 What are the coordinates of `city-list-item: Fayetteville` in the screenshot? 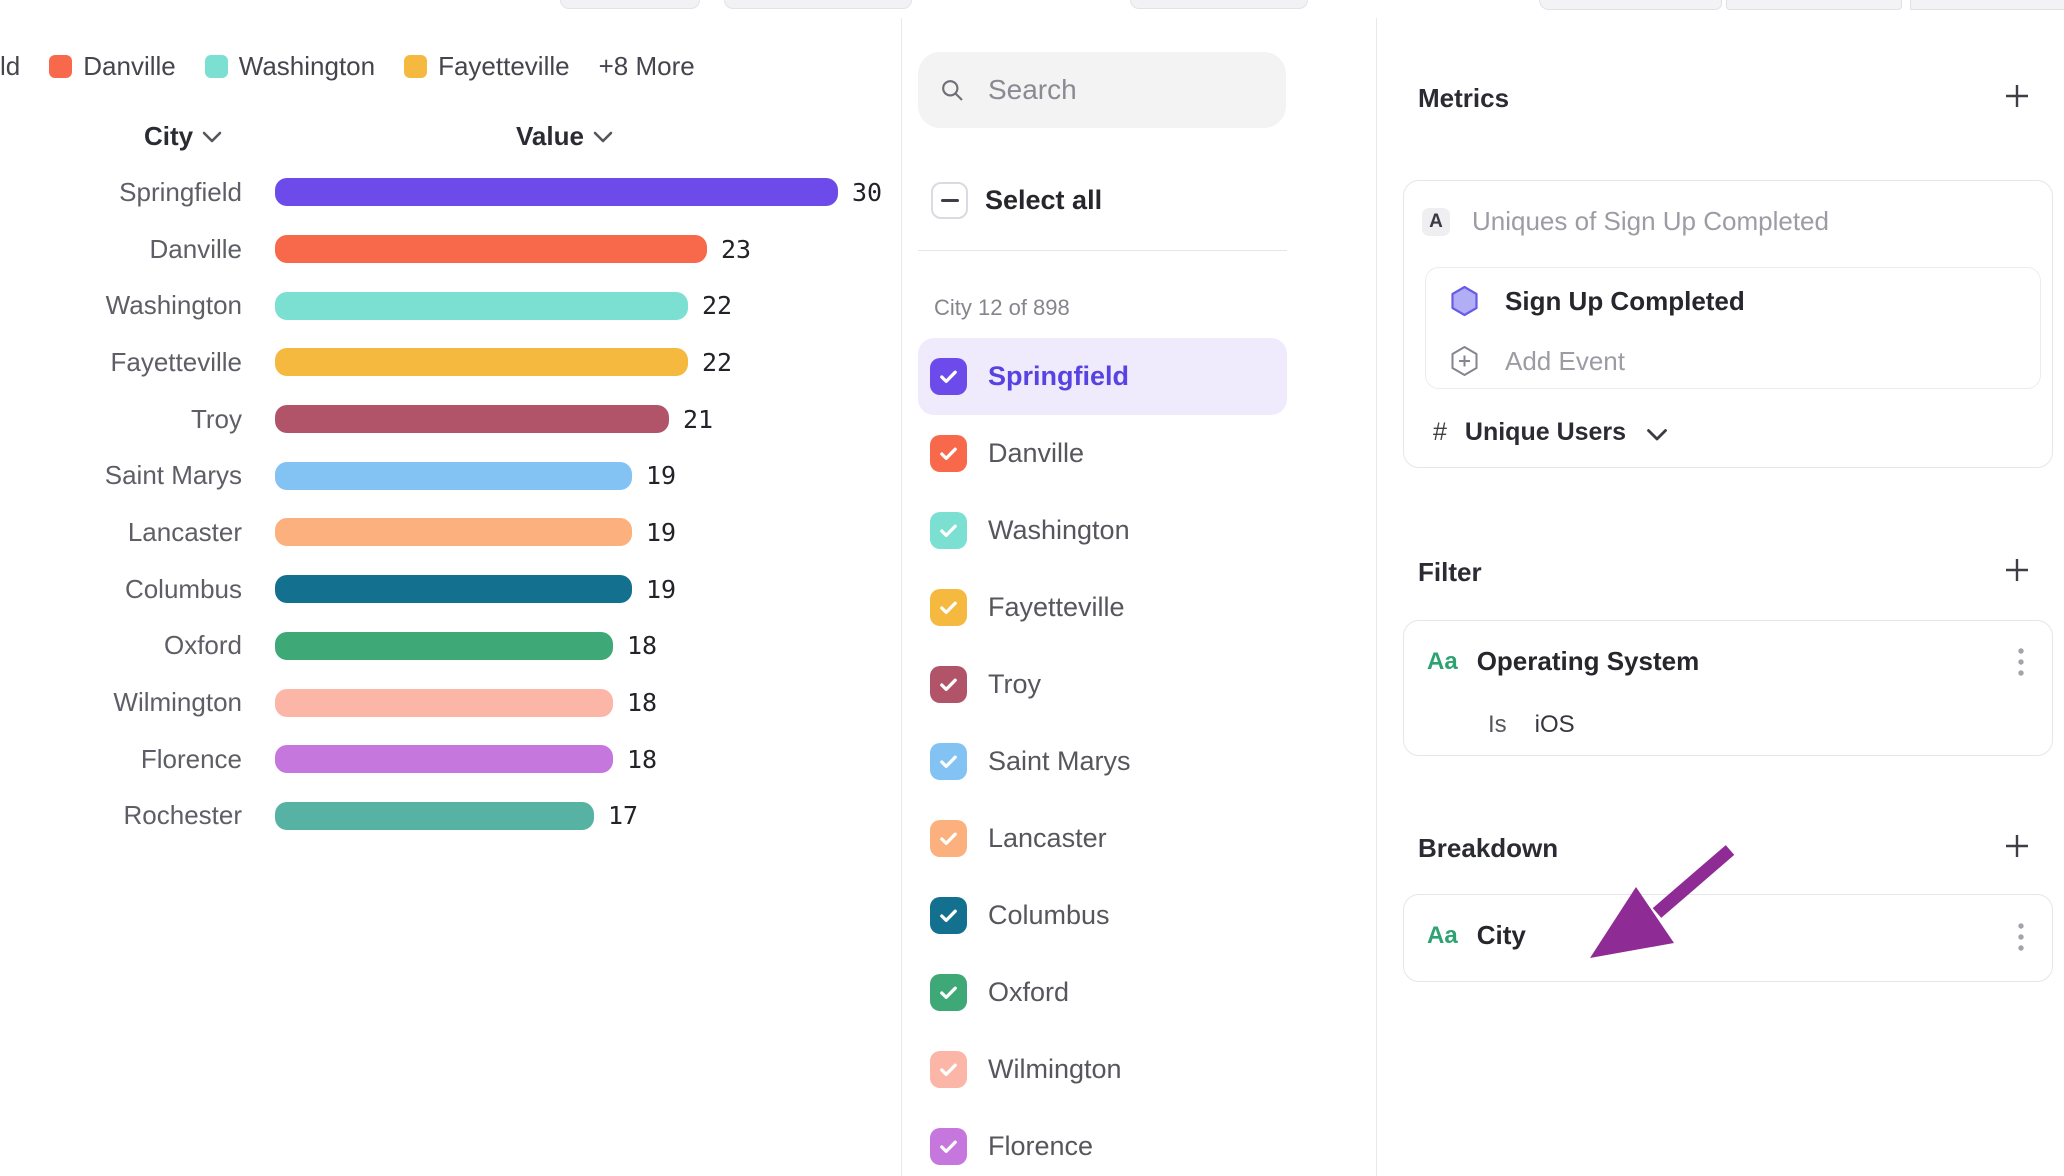 It's located at (1102, 607).